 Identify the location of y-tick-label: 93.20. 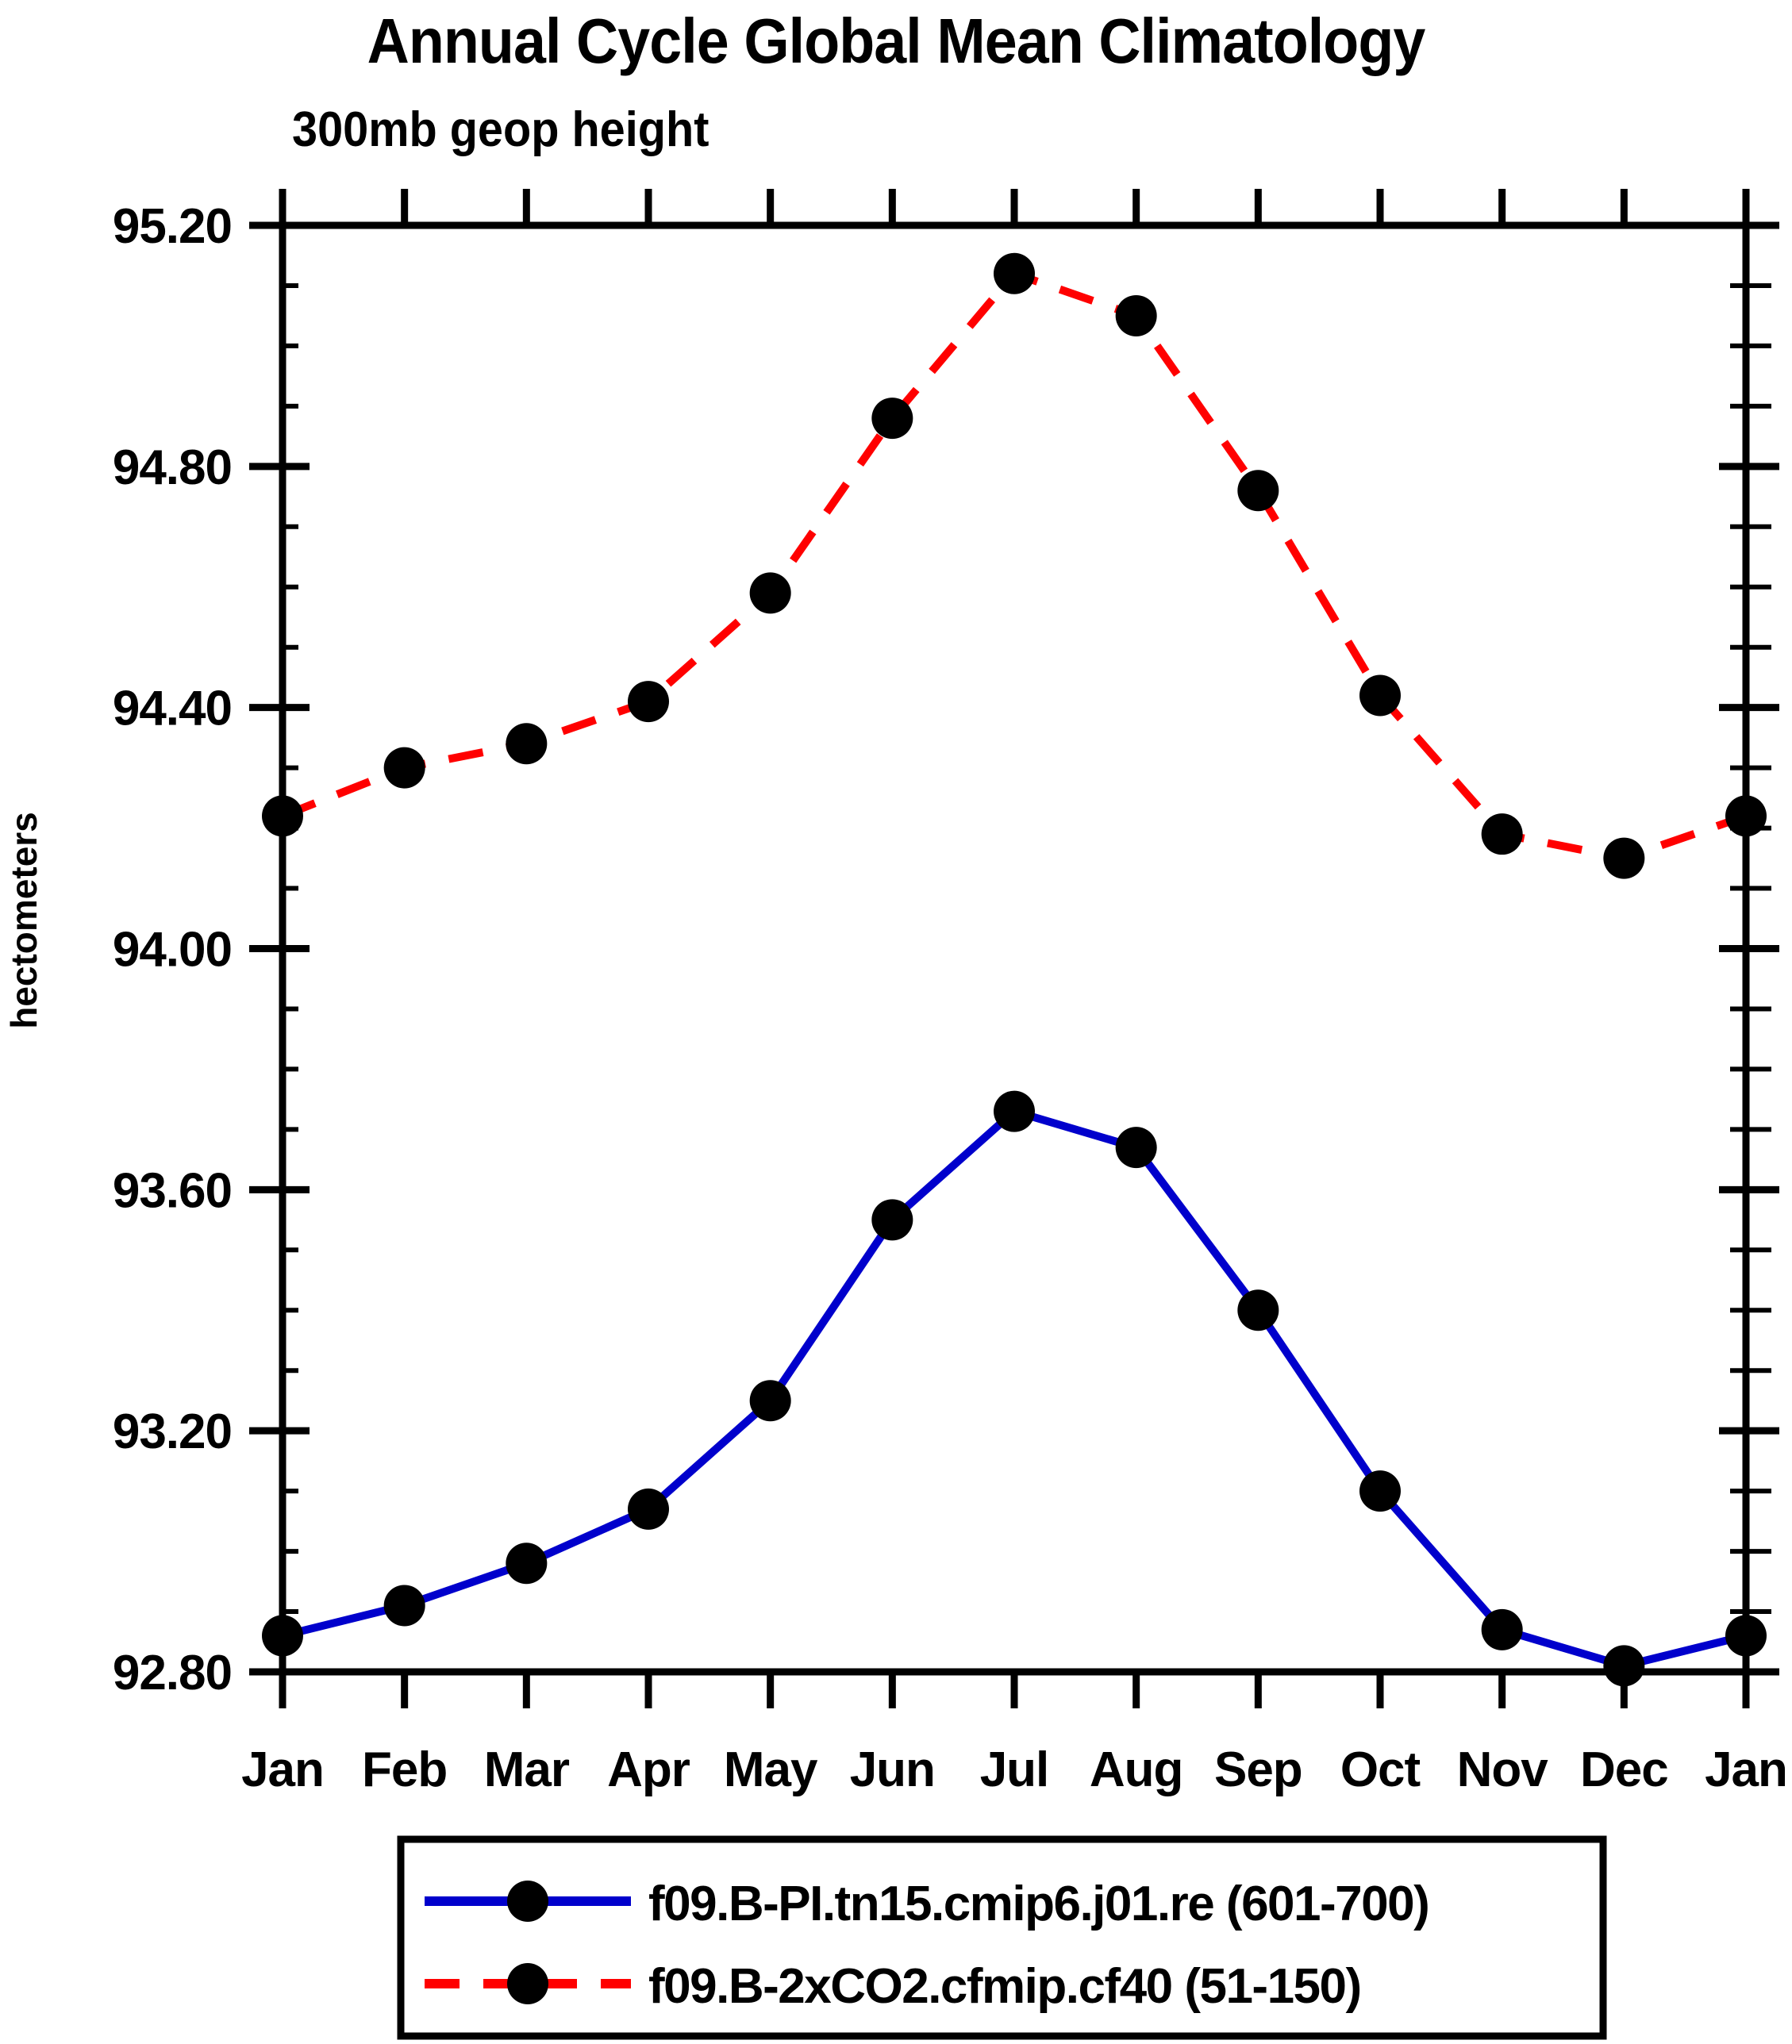
(172, 1431).